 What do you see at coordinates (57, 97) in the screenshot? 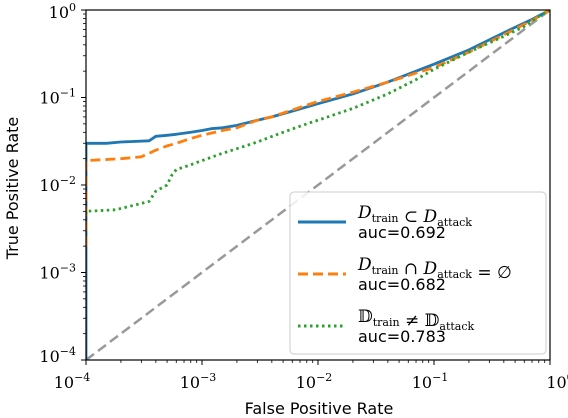
I see `y-tick-label: 10⁻¹` at bounding box center [57, 97].